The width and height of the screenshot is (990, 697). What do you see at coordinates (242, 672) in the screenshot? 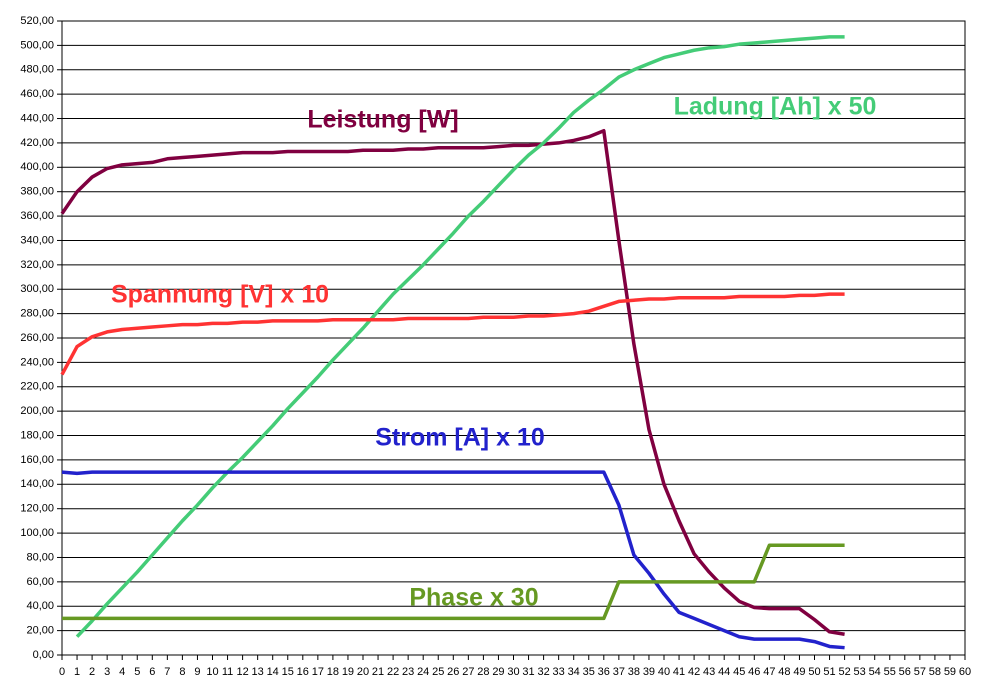
I see `x-tick-label: 12` at bounding box center [242, 672].